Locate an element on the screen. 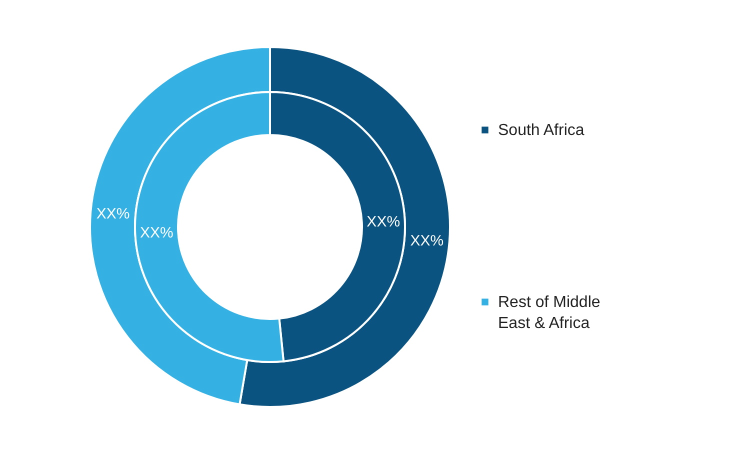 The height and width of the screenshot is (451, 751). legend-label: Rest of Middle East & Africa is located at coordinates (549, 313).